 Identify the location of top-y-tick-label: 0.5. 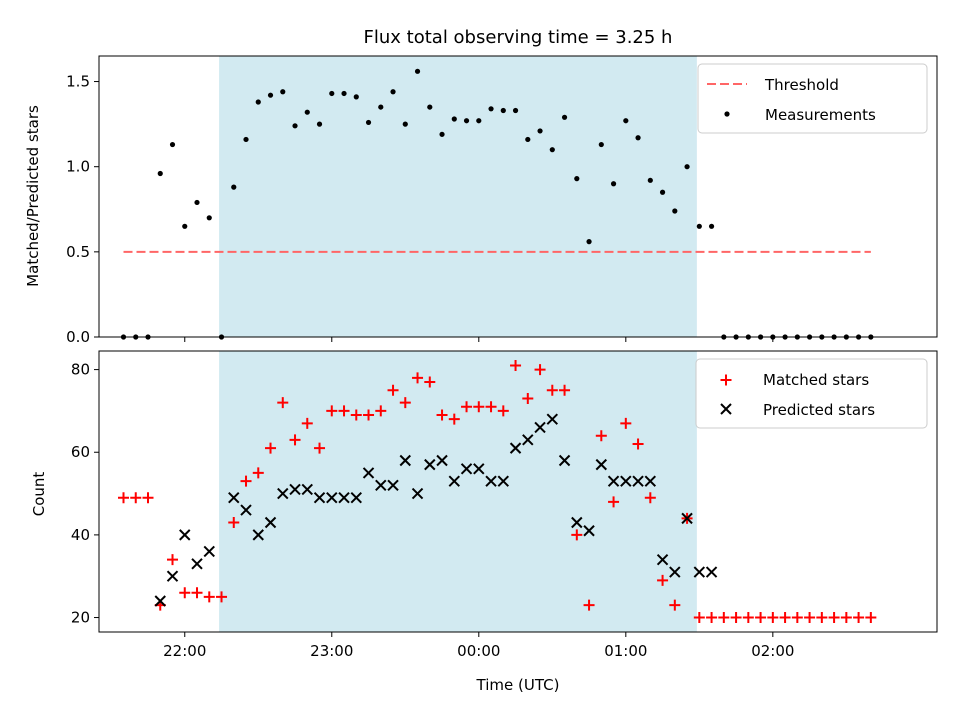
(78, 252).